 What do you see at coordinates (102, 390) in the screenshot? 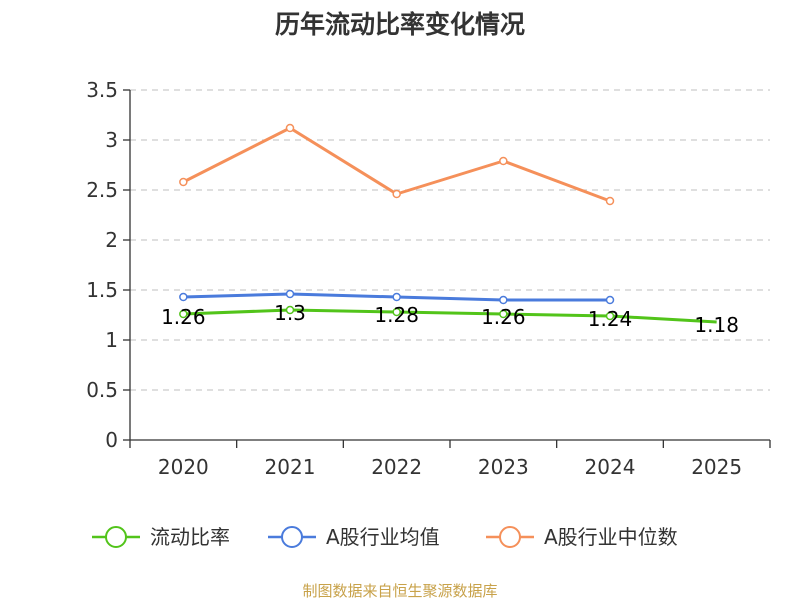
I see `y-tick-label: 0.5` at bounding box center [102, 390].